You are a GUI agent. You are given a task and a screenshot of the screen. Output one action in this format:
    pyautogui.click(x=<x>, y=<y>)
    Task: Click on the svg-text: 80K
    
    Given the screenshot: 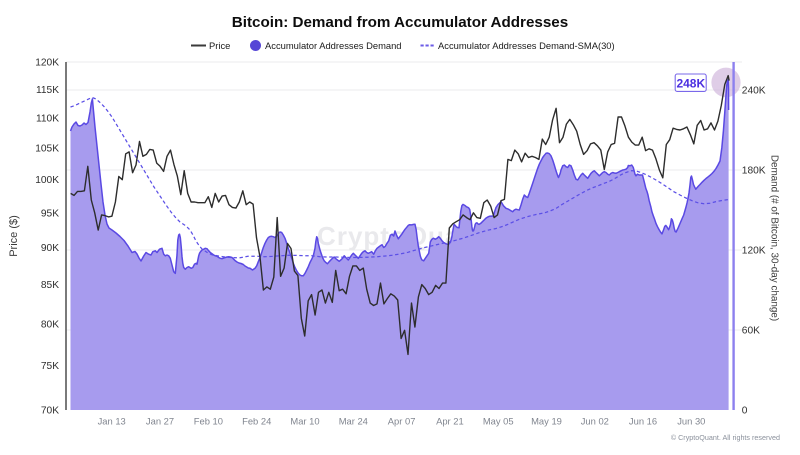 What is the action you would take?
    pyautogui.click(x=50, y=324)
    